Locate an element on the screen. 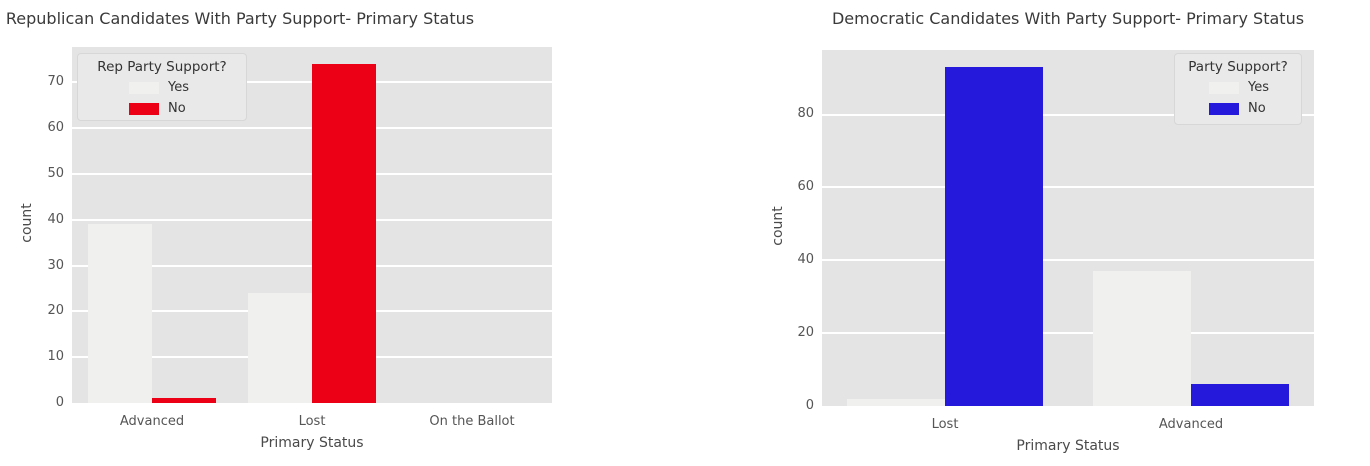 The image size is (1370, 466). y-tick-label: 80 is located at coordinates (805, 114).